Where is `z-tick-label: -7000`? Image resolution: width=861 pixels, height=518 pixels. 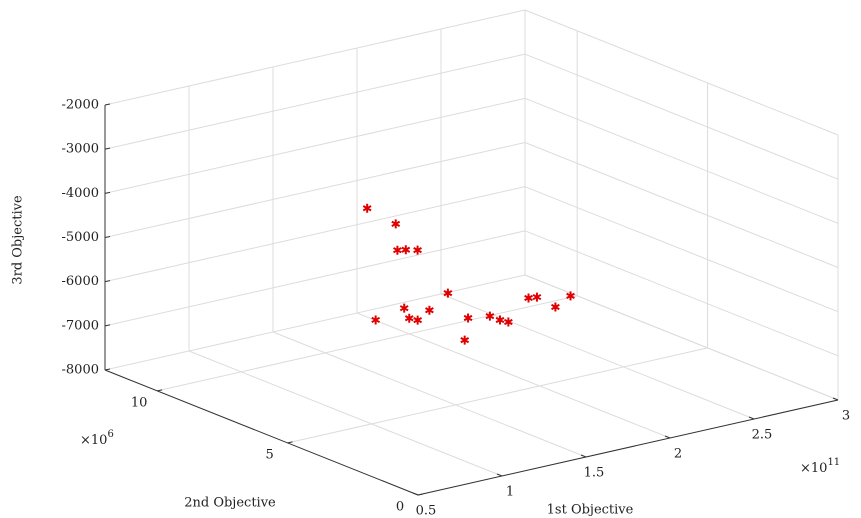
z-tick-label: -7000 is located at coordinates (80, 325).